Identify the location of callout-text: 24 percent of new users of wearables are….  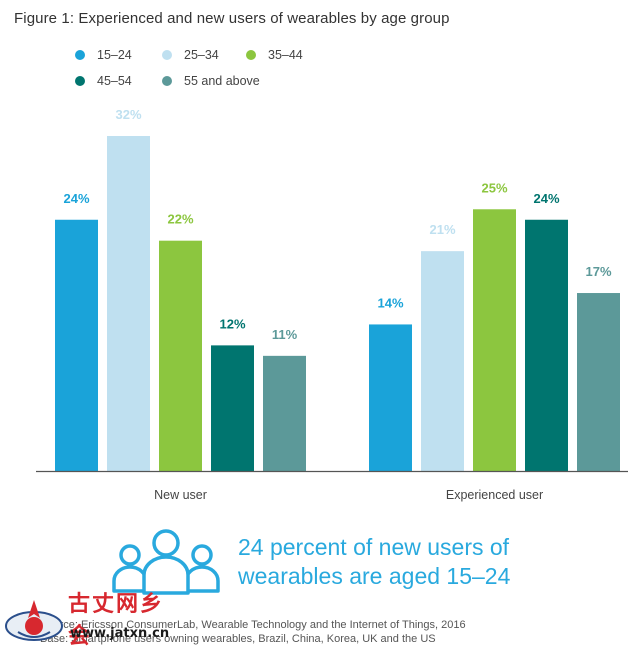
(403, 562).